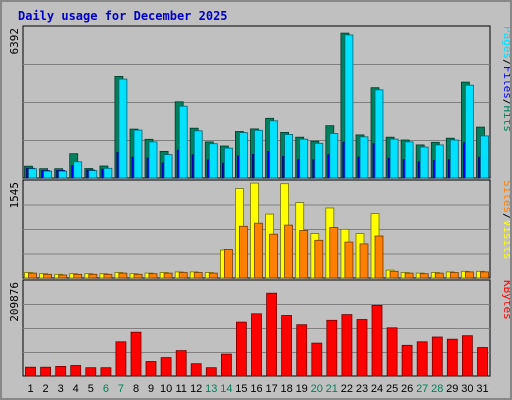 The height and width of the screenshot is (400, 512). I want to click on day-label: 31, so click(482, 389).